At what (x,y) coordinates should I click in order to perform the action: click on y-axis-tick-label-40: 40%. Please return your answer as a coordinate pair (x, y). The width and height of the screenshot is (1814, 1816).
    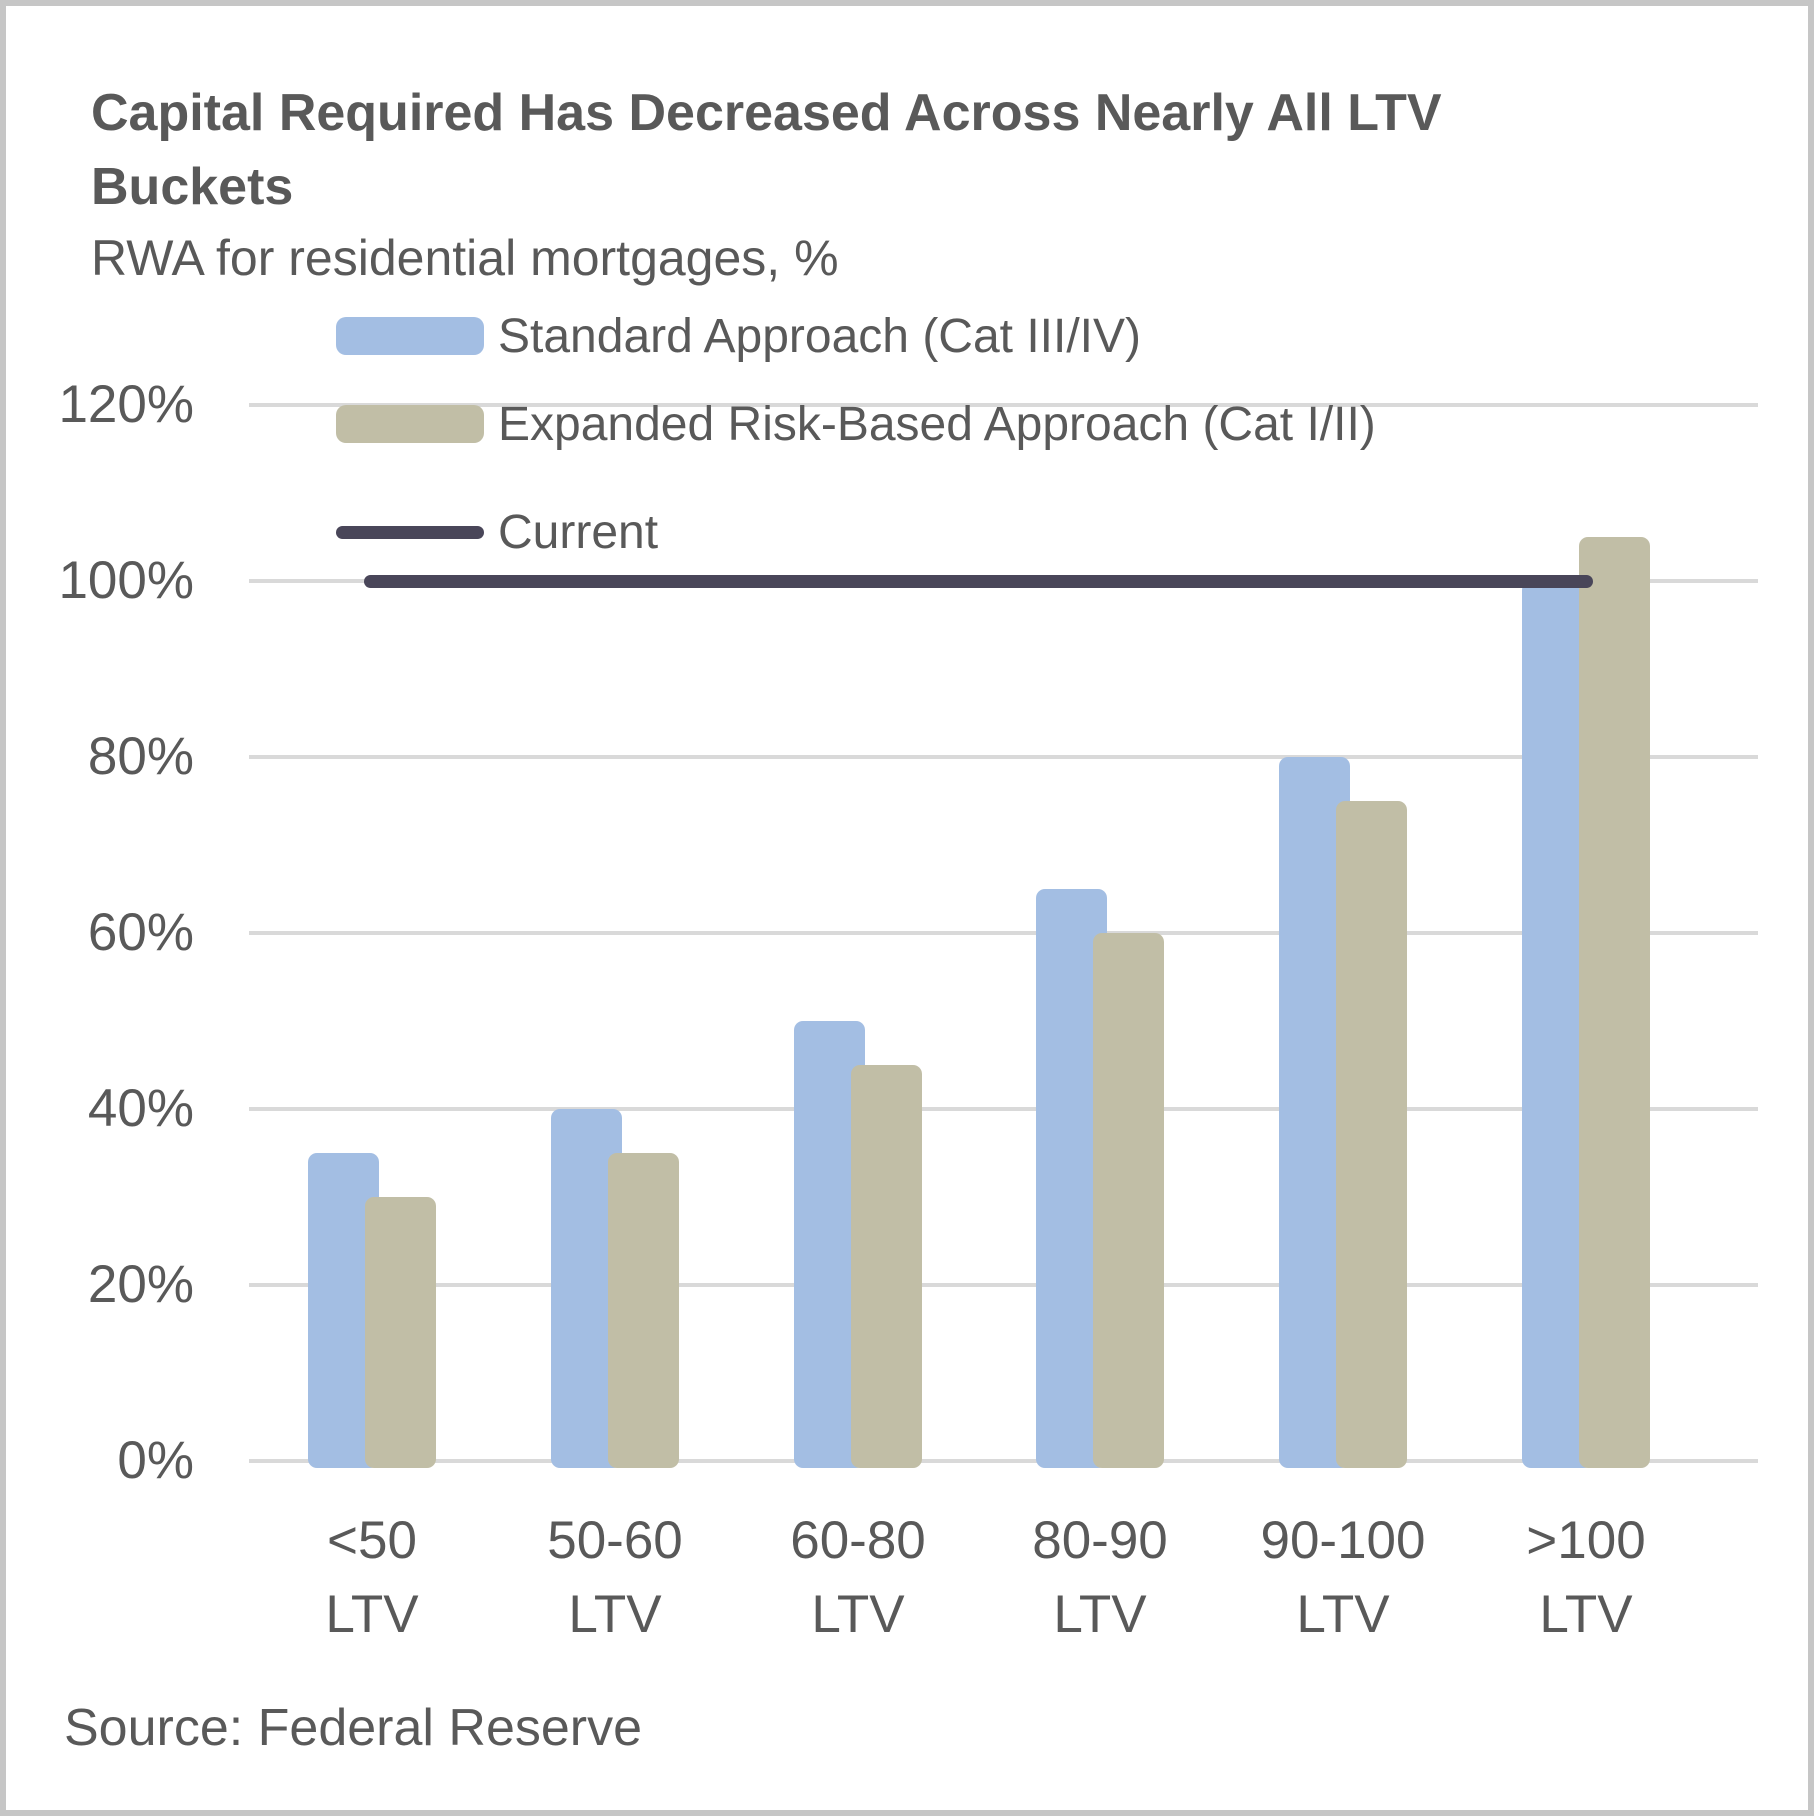
    Looking at the image, I should click on (140, 1108).